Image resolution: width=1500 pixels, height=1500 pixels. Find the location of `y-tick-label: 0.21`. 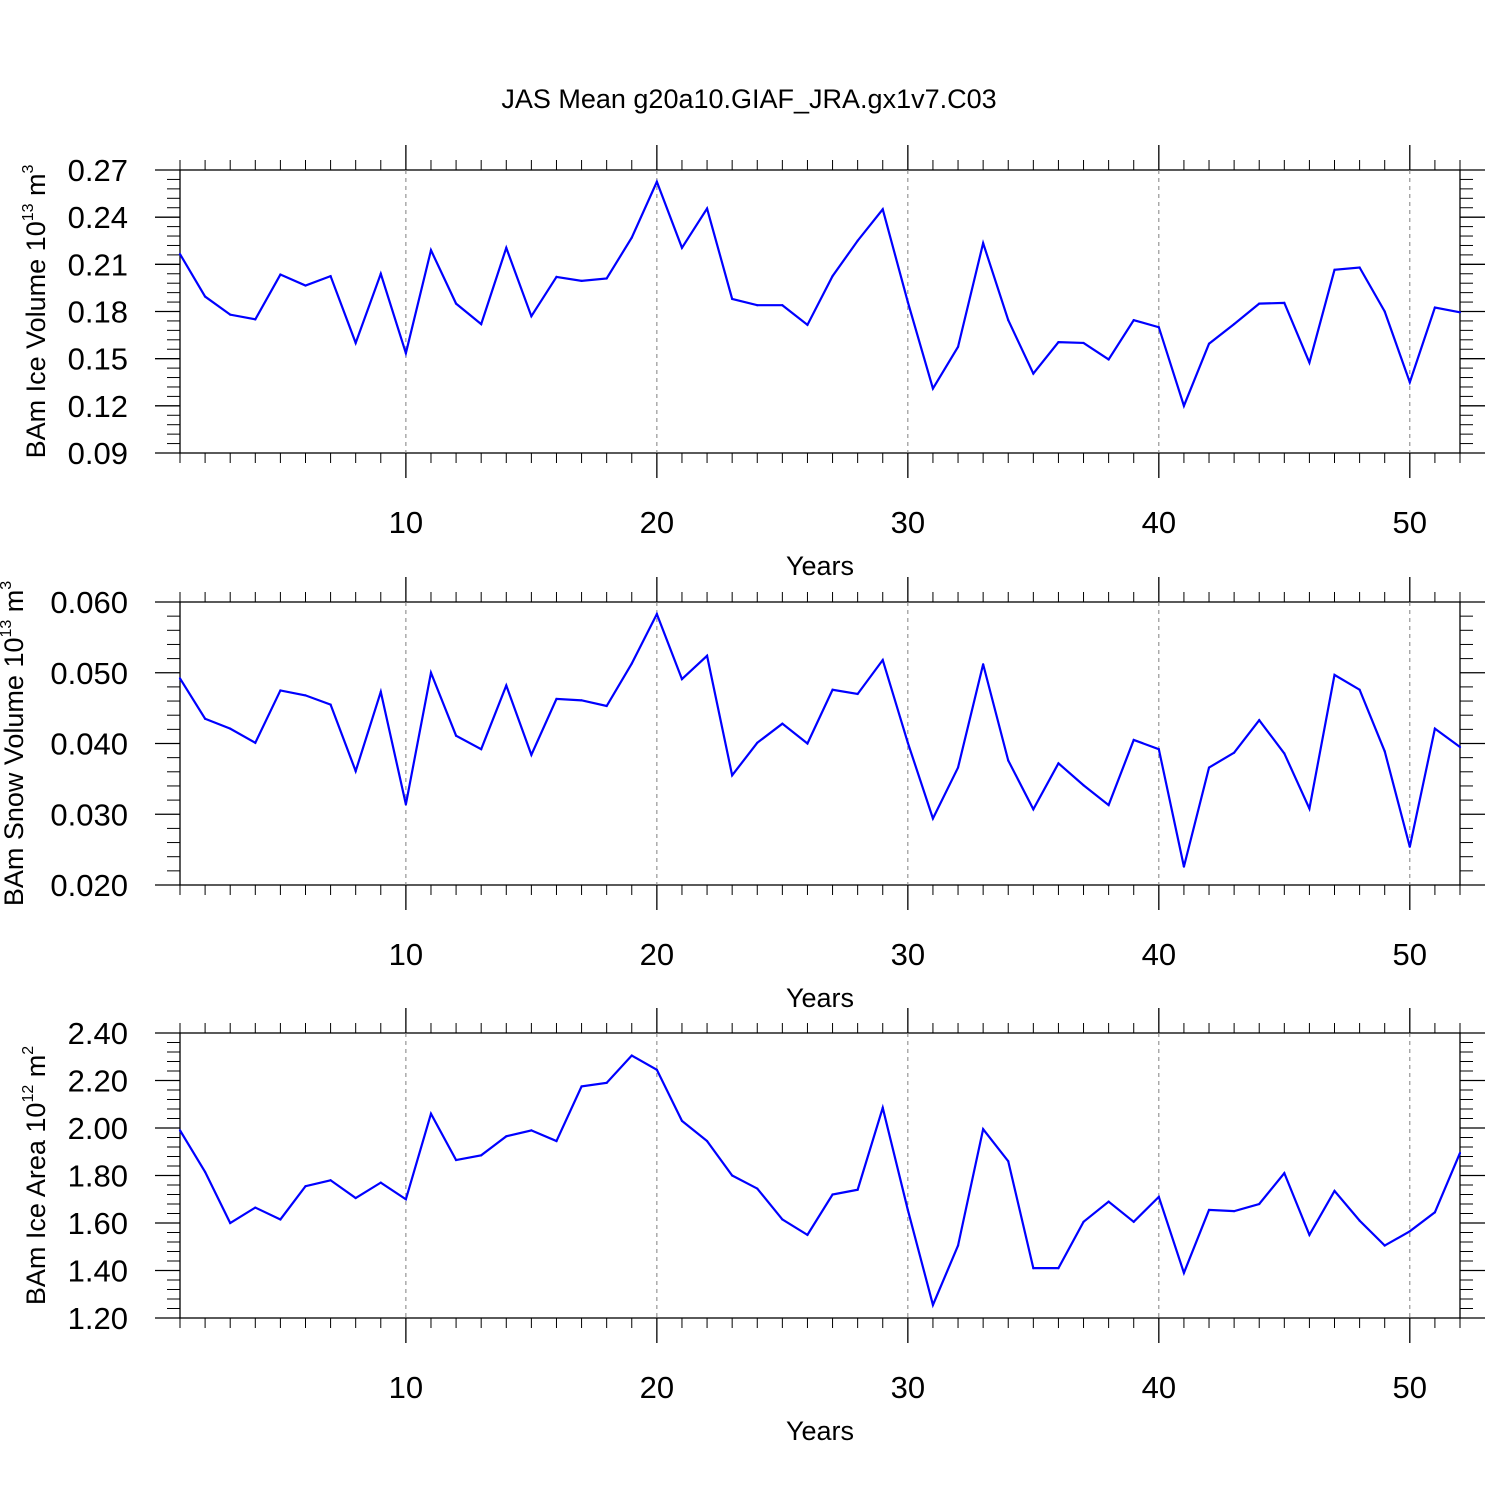

y-tick-label: 0.21 is located at coordinates (98, 264).